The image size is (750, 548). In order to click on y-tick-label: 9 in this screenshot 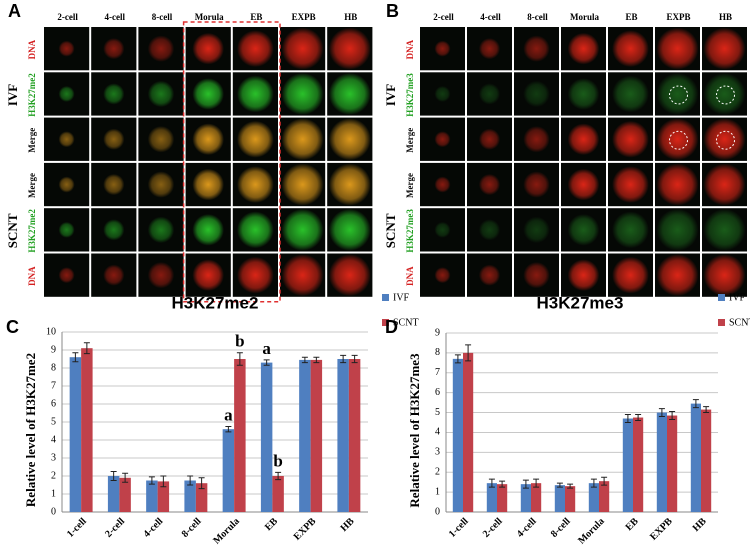, I will do `click(53, 349)`.